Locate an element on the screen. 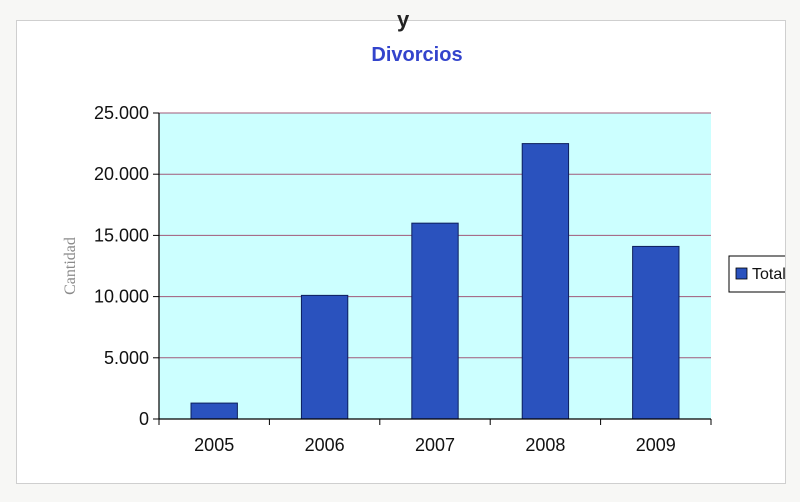 This screenshot has width=800, height=502. legend: Total is located at coordinates (756, 274).